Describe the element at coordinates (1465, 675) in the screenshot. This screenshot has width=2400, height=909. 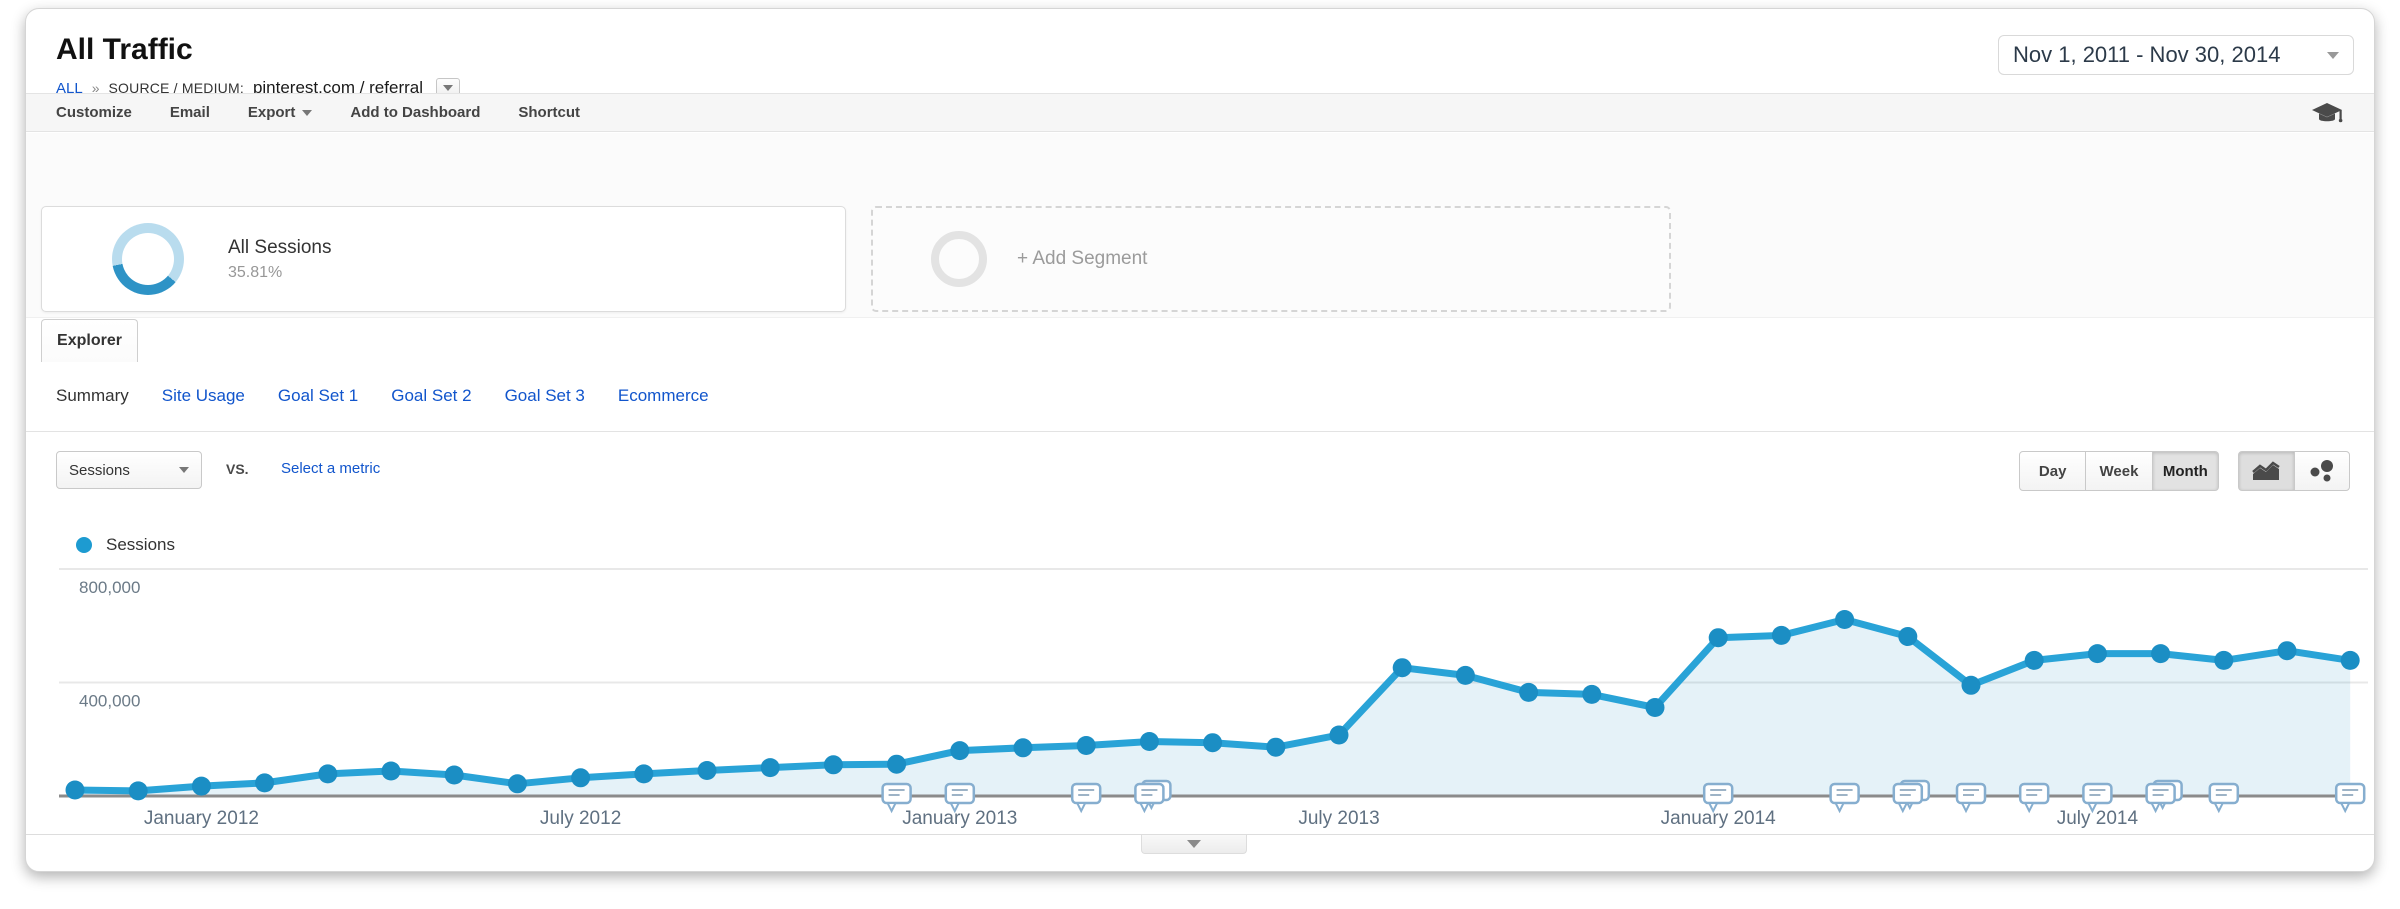
I see `data-point-sep-2013` at that location.